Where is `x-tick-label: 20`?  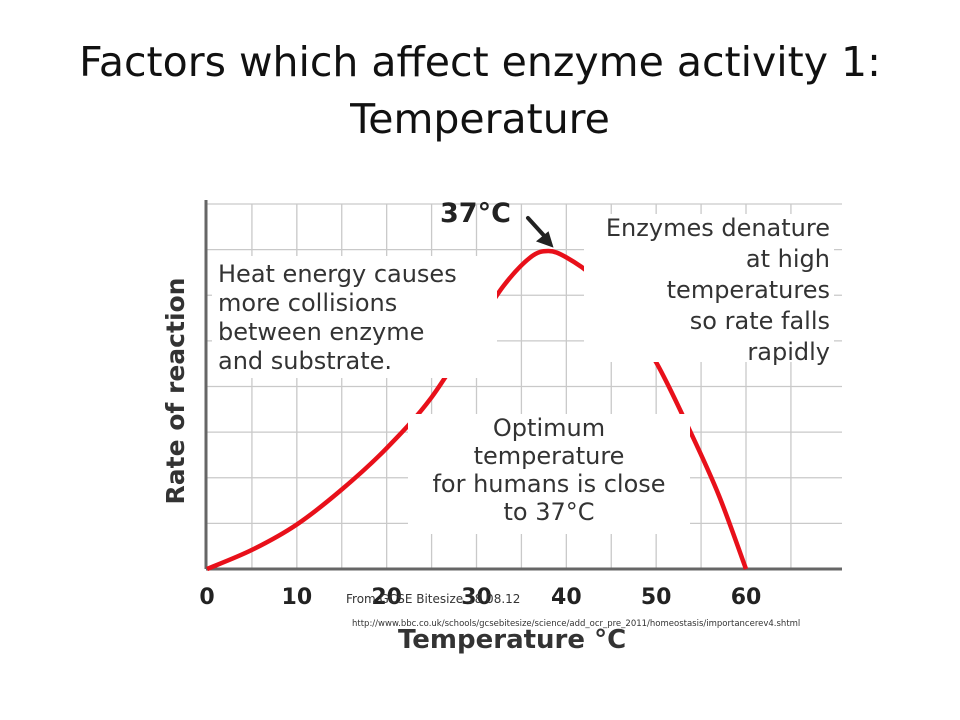 x-tick-label: 20 is located at coordinates (386, 597).